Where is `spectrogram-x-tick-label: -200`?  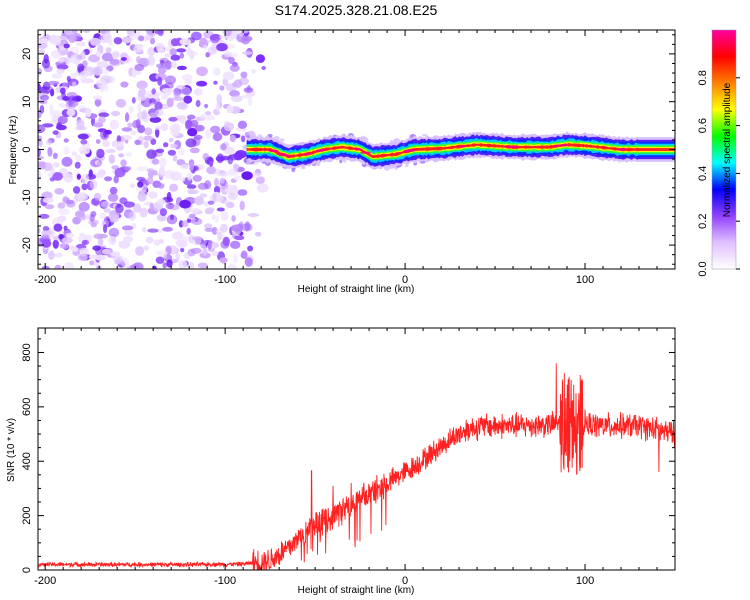 spectrogram-x-tick-label: -200 is located at coordinates (45, 280).